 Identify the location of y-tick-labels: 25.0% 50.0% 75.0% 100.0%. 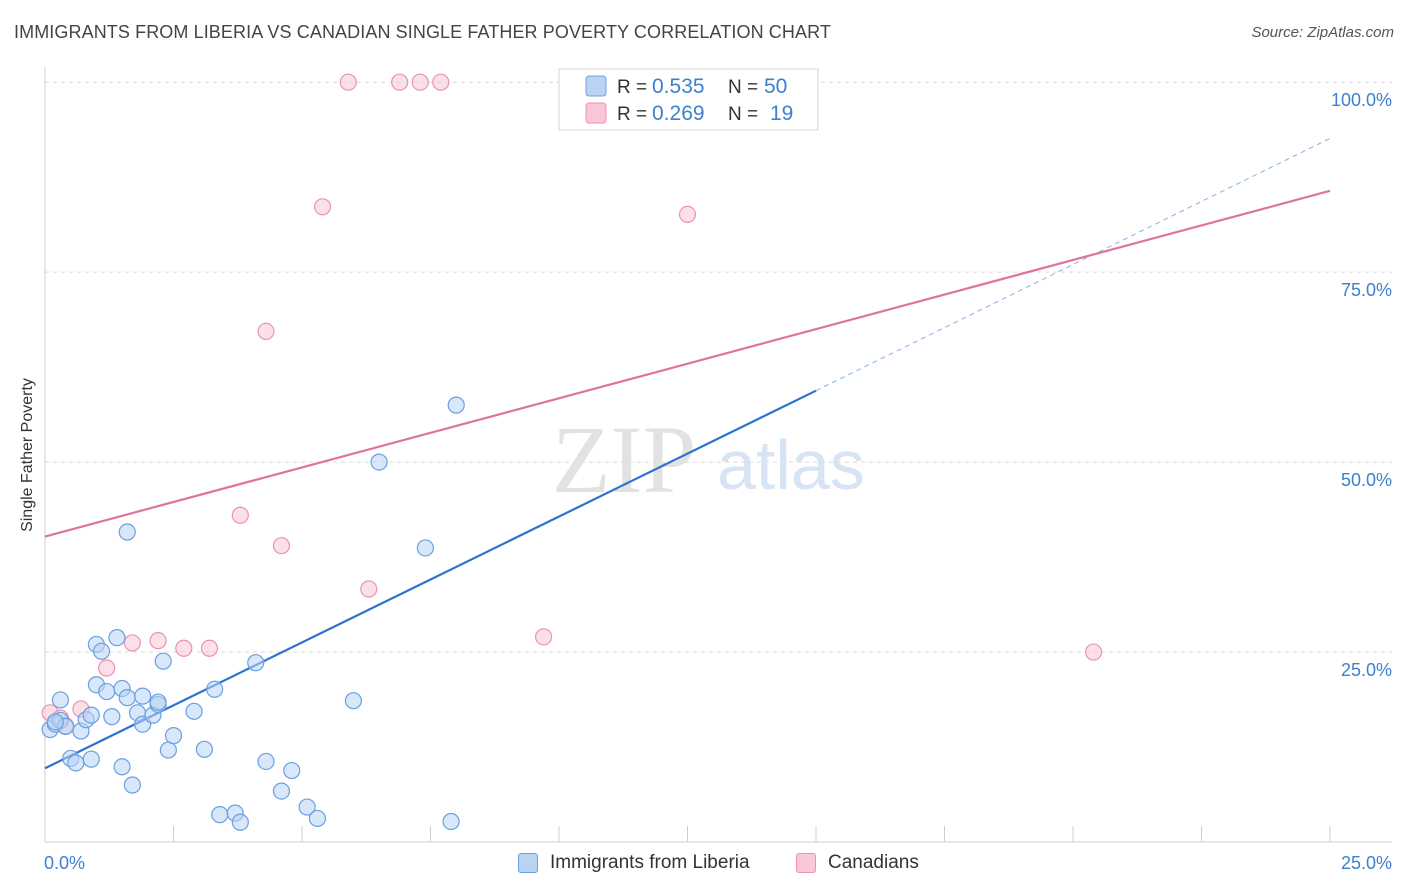
(1361, 385).